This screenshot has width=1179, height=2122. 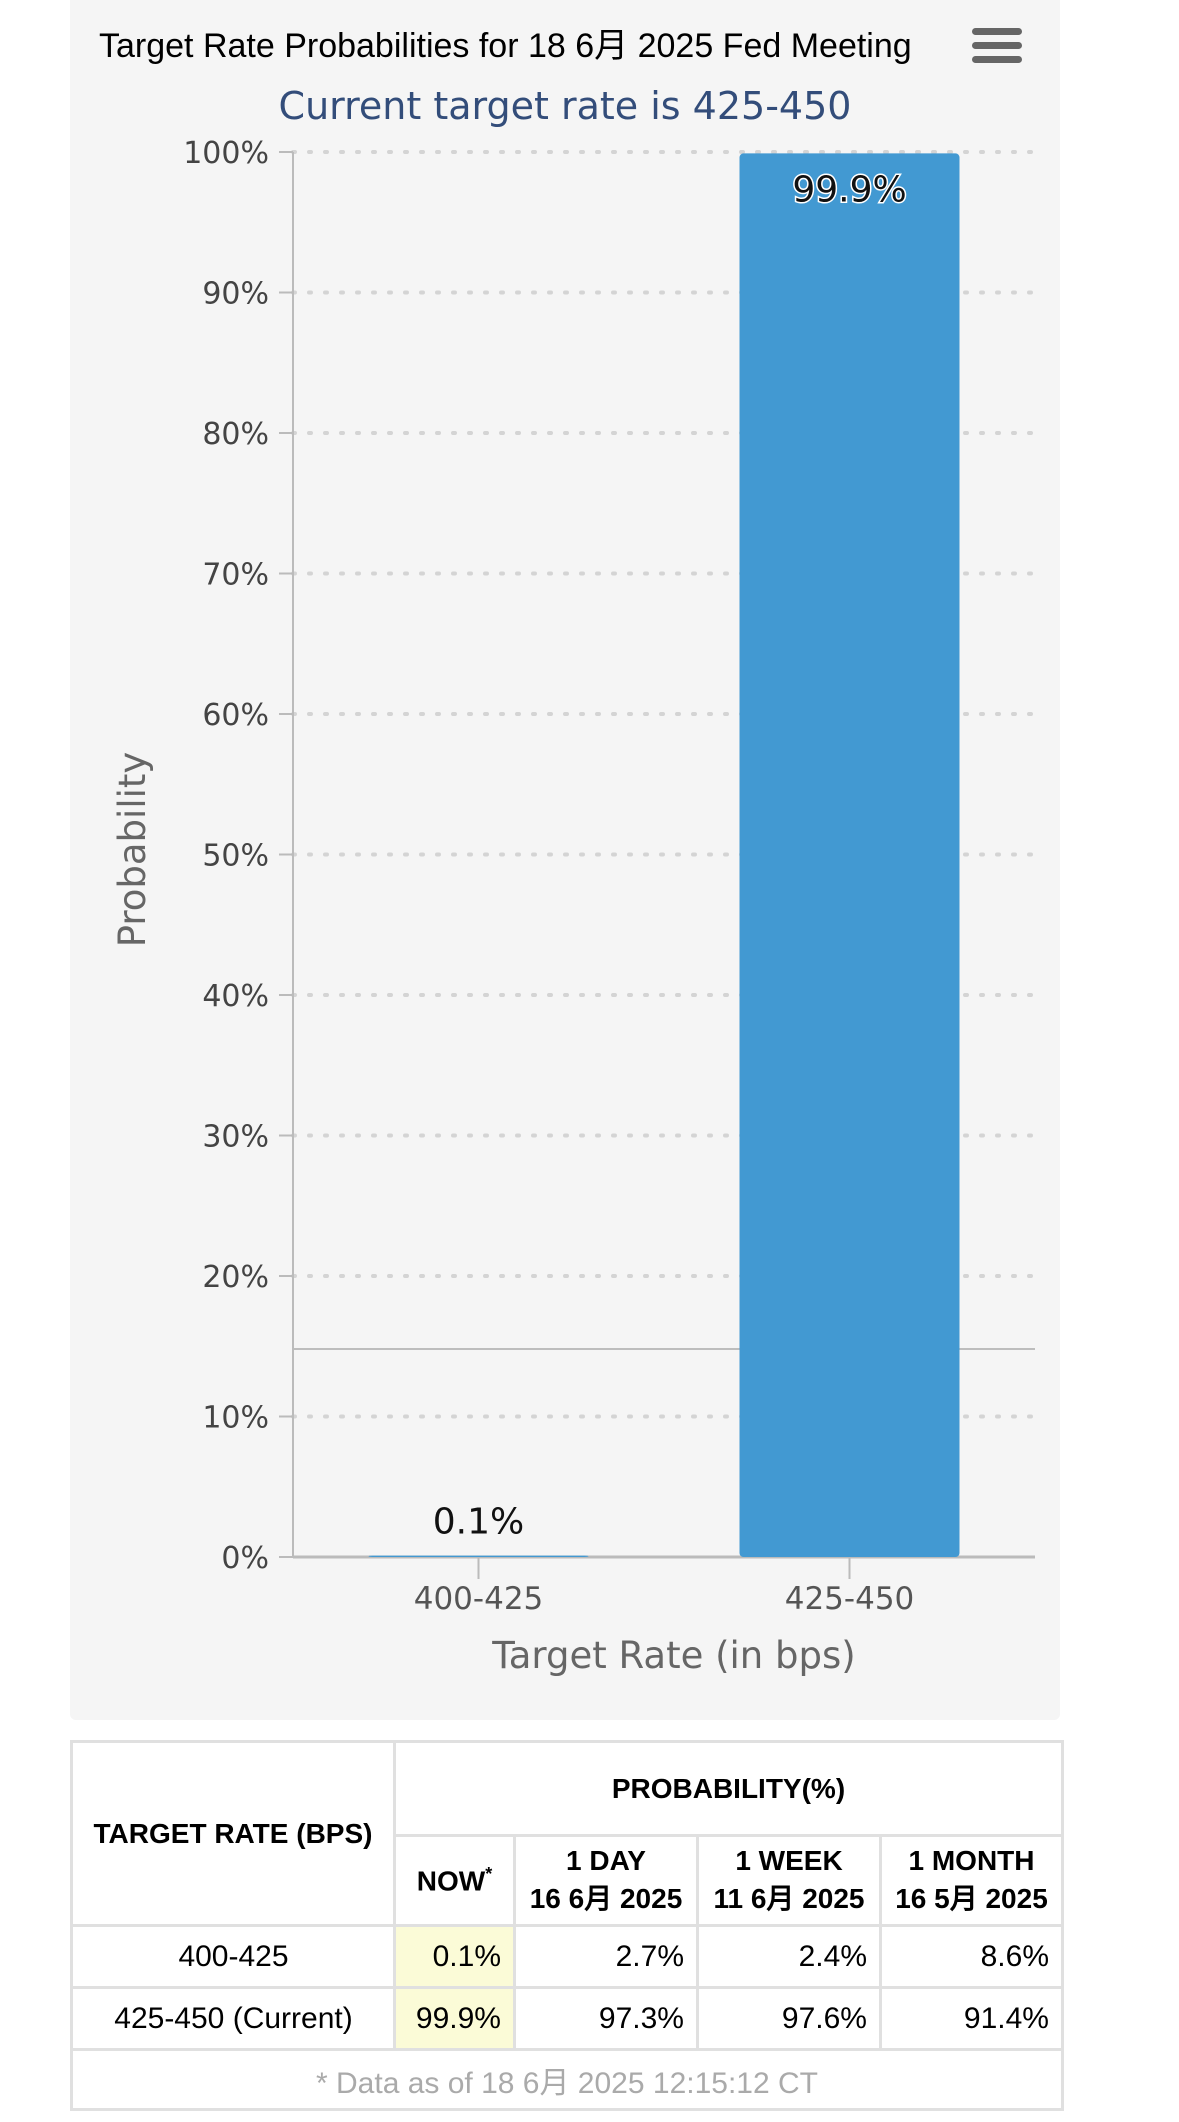 I want to click on y-tick-label: 50%, so click(x=235, y=856).